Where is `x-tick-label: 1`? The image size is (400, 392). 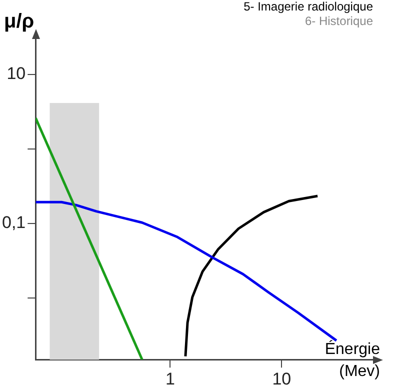 x-tick-label: 1 is located at coordinates (170, 378).